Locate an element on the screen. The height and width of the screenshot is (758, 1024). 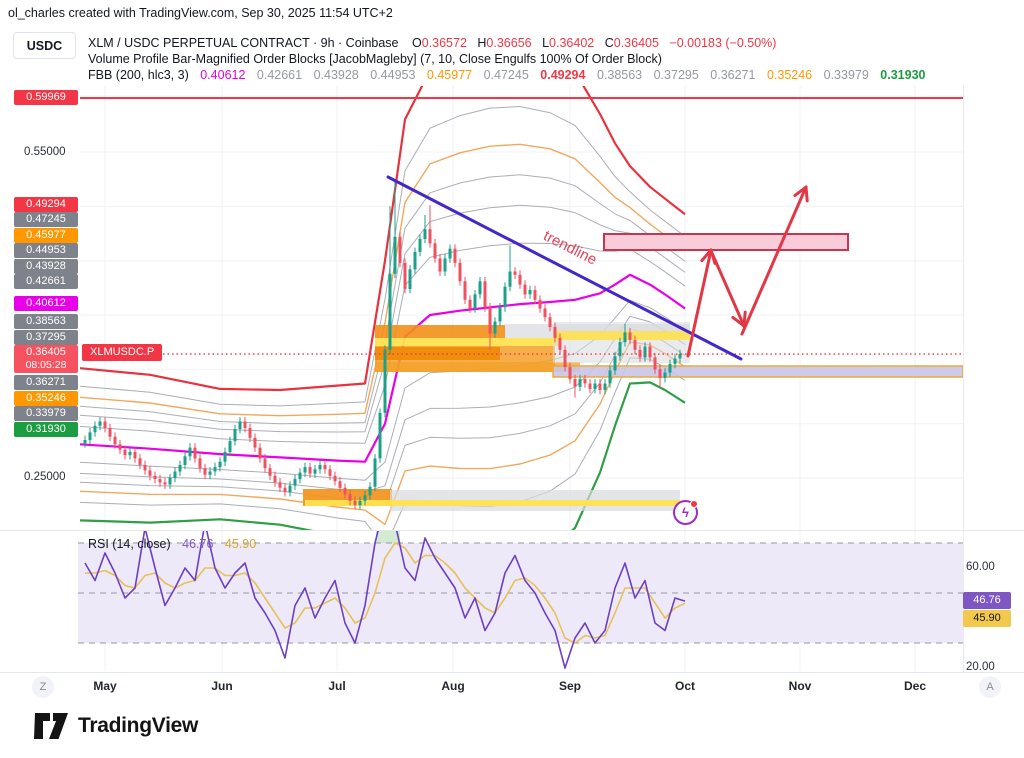
symbol-currency-button: USDC is located at coordinates (44, 45).